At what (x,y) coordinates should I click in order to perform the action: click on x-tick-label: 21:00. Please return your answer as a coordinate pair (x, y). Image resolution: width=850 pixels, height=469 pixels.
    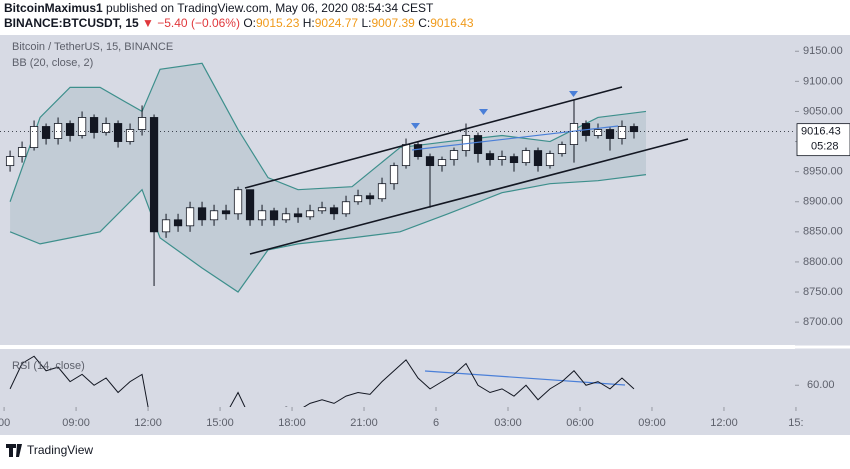
    Looking at the image, I should click on (364, 423).